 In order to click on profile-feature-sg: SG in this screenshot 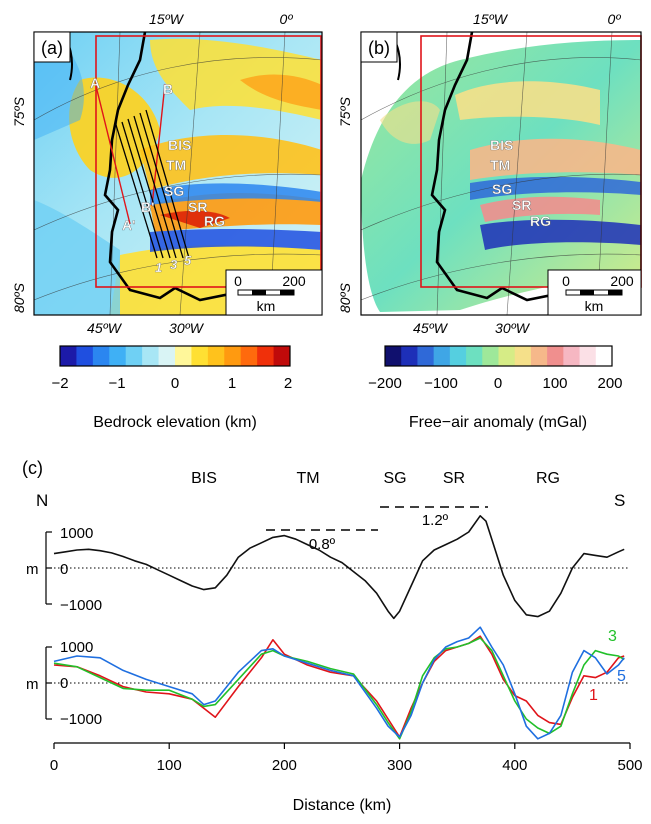, I will do `click(394, 478)`.